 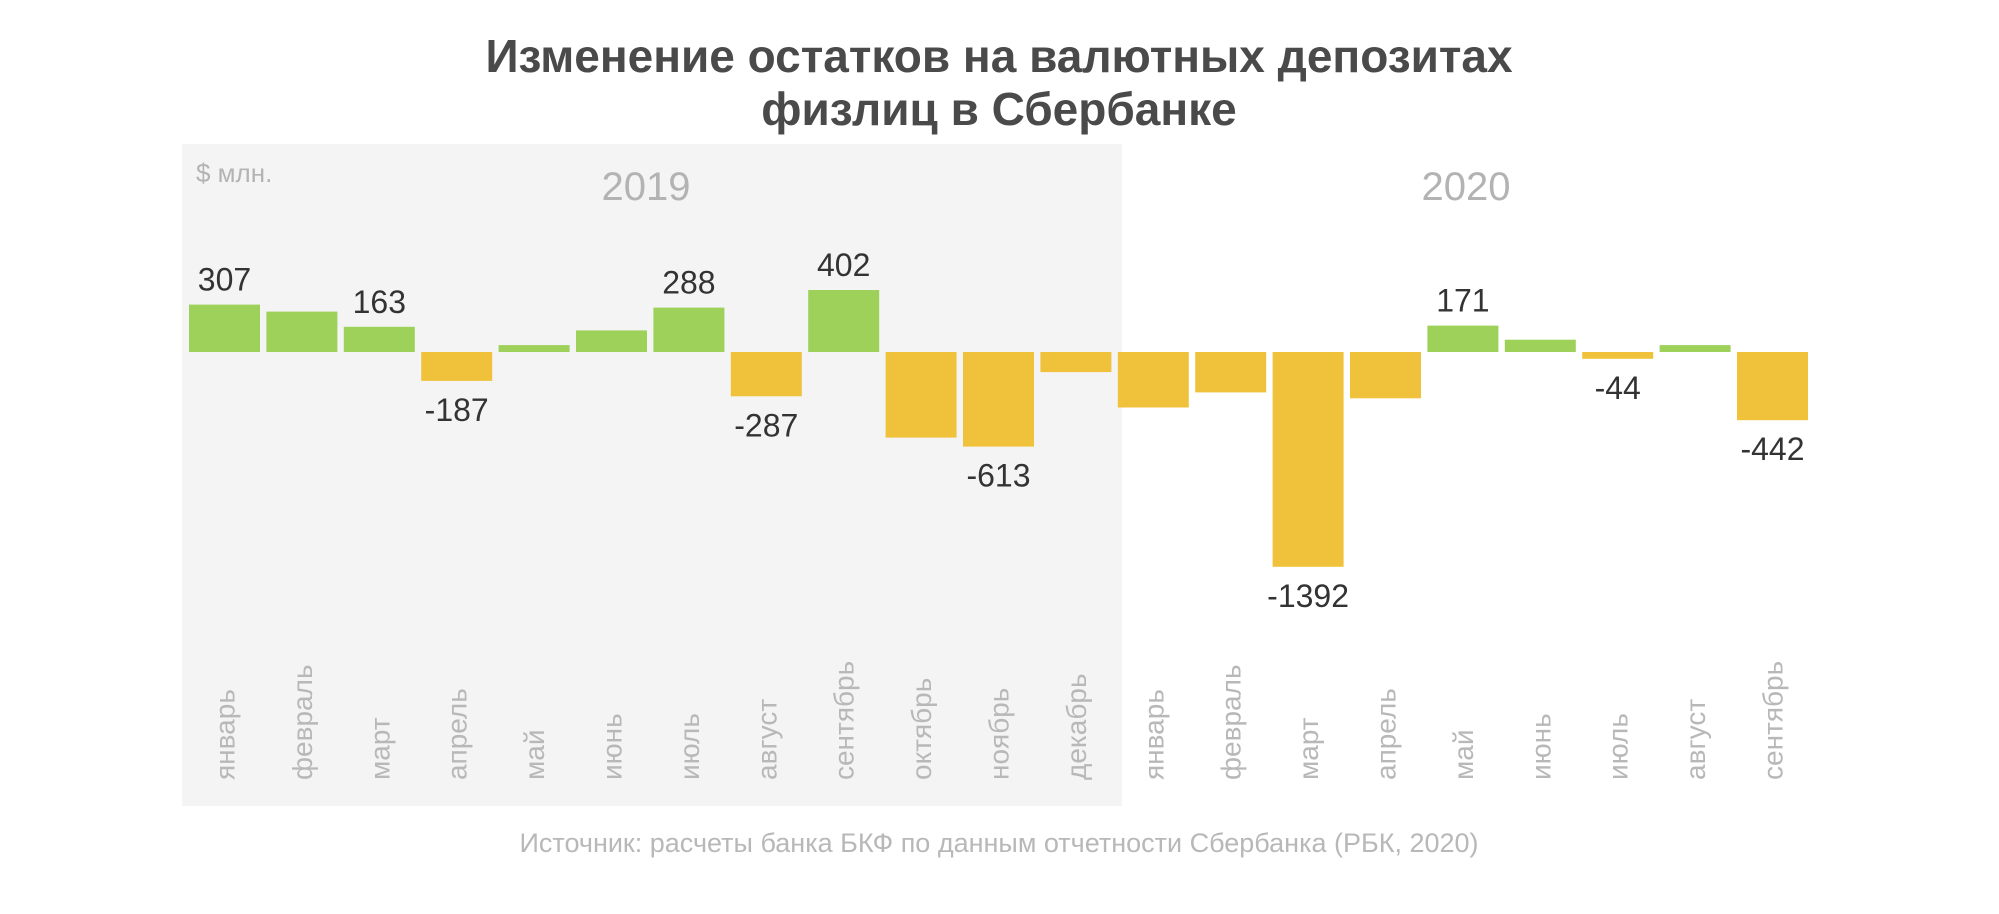 I want to click on bar-2019-июнь, so click(x=611, y=341).